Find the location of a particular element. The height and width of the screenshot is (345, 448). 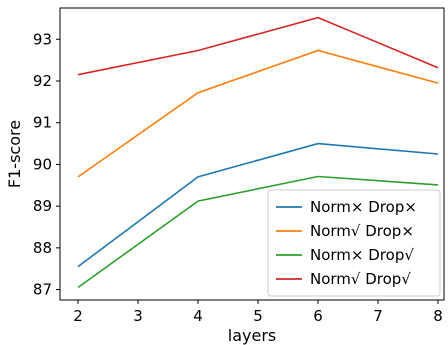

y-tick-label: 89 is located at coordinates (42, 206).